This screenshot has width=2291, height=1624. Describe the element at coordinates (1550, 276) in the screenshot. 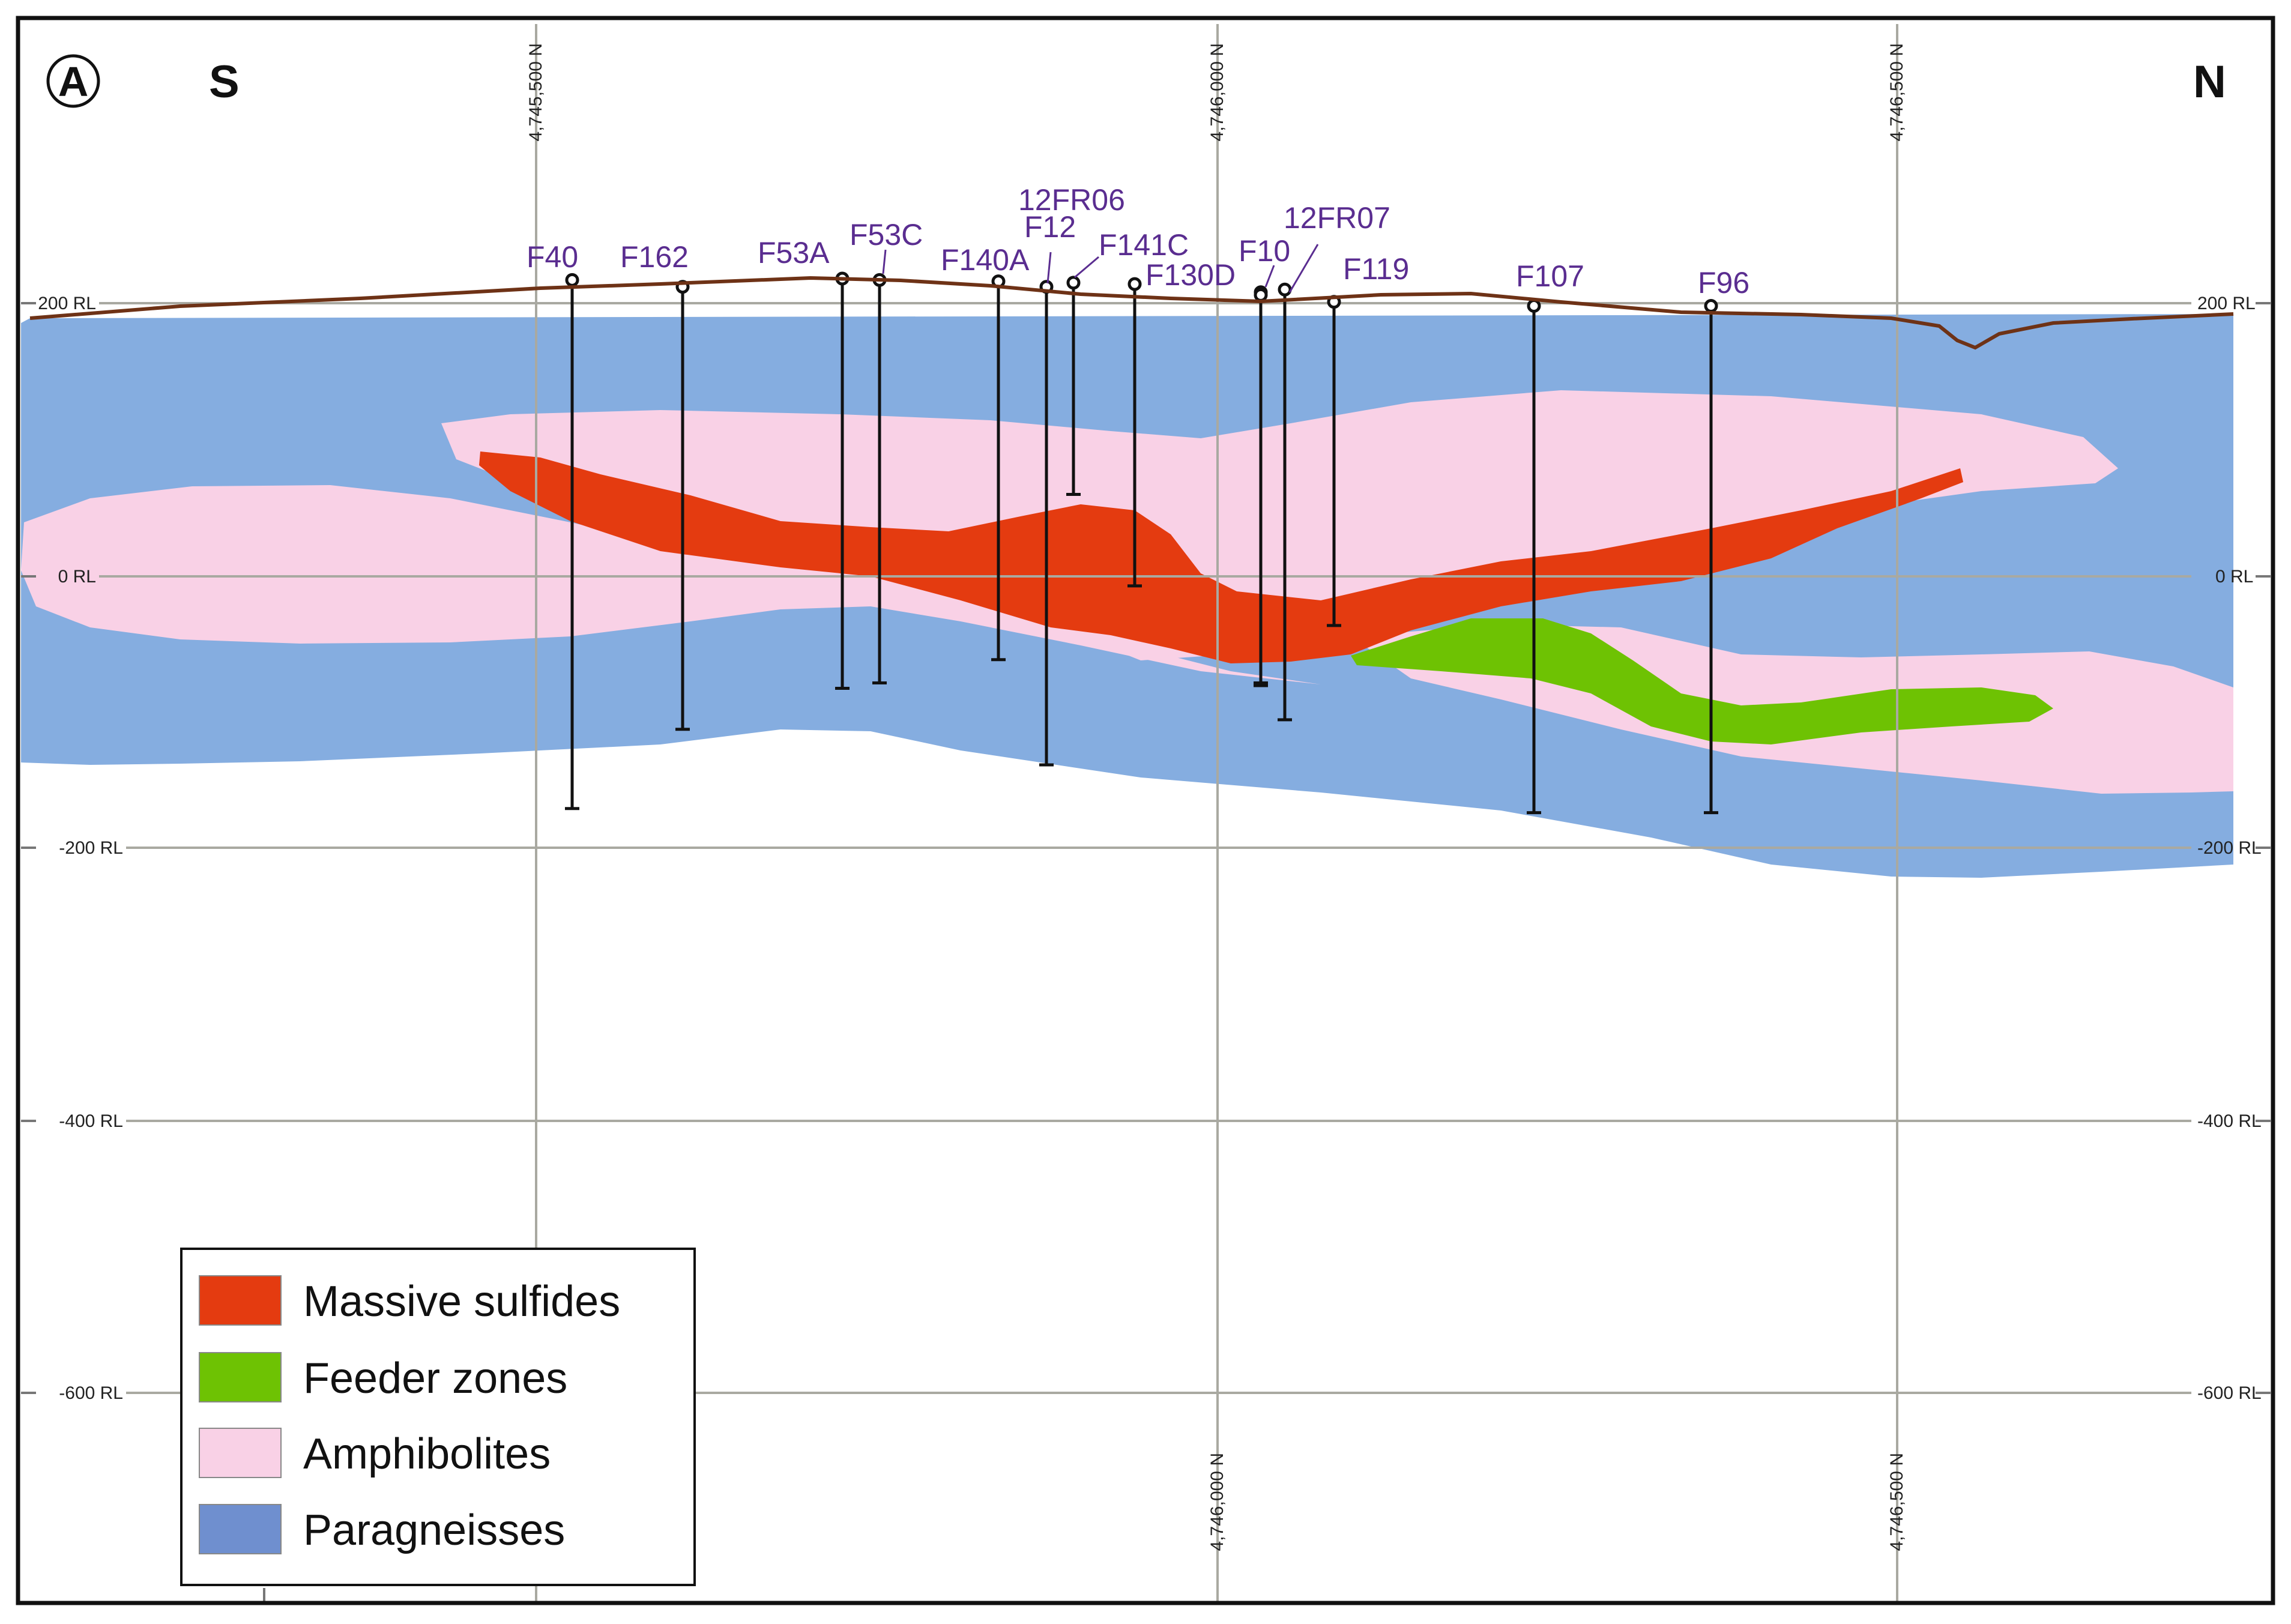

I see `hole-label-f107: F107` at that location.